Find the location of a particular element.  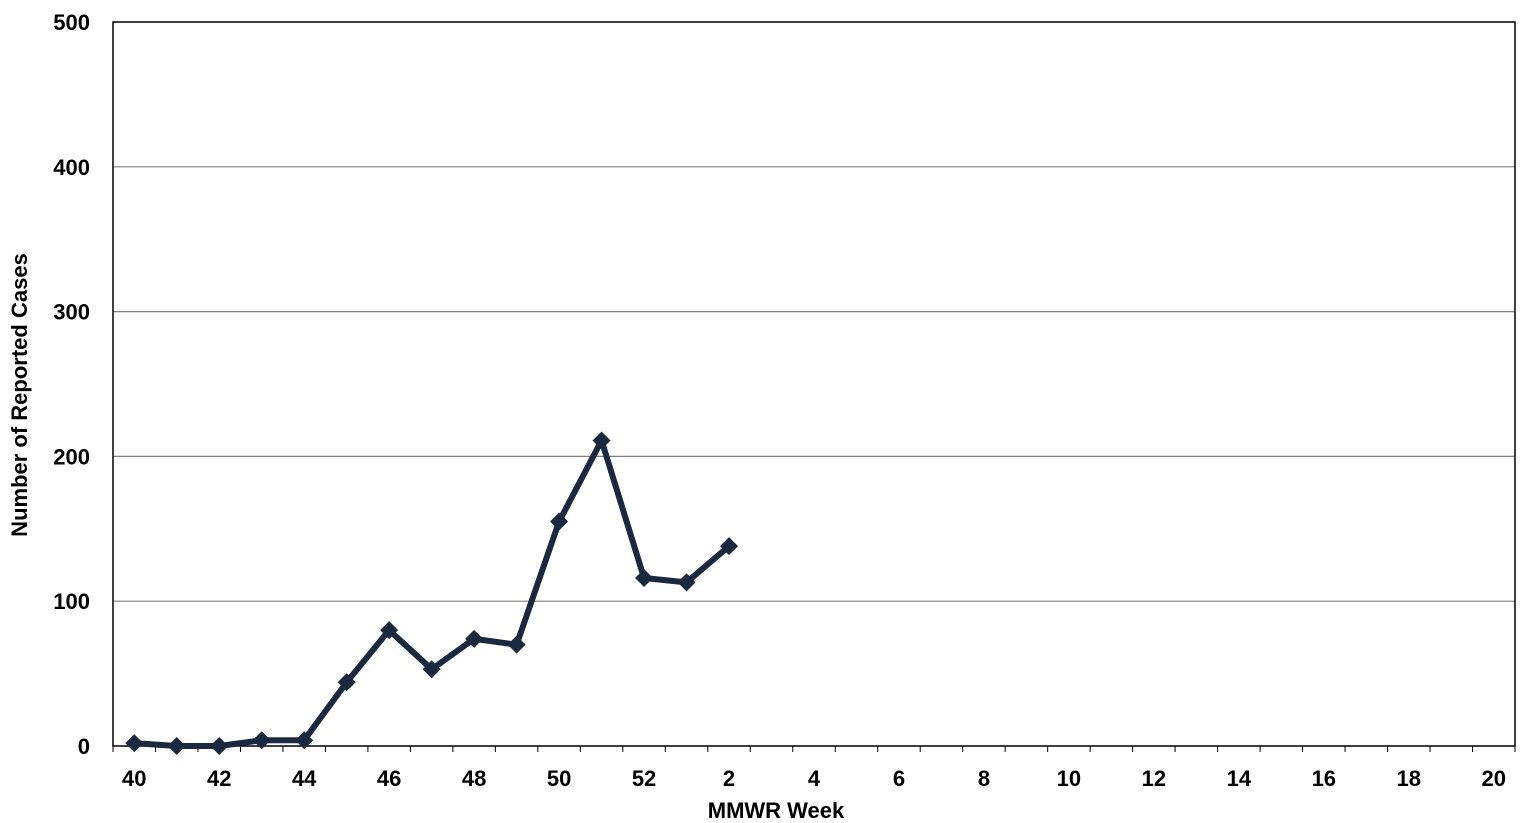

x-tick-label: 46 is located at coordinates (389, 778).